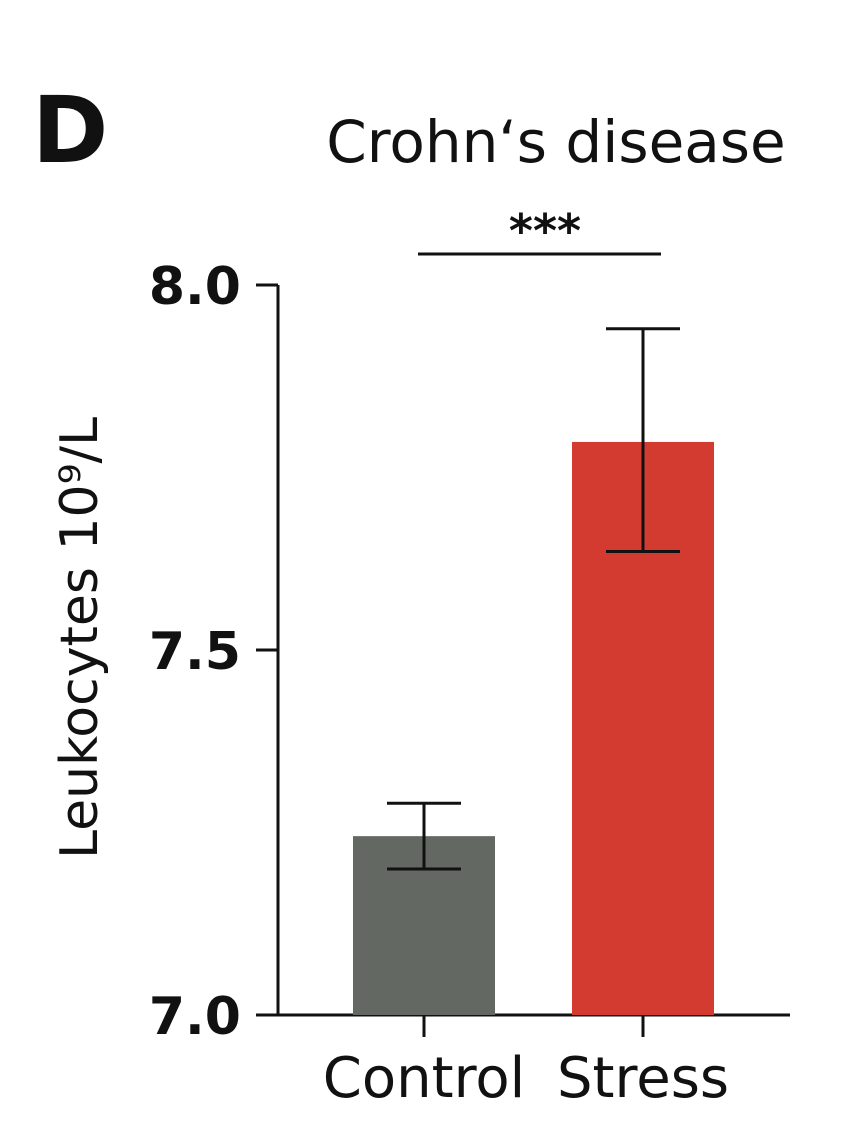 The image size is (842, 1142). What do you see at coordinates (643, 1078) in the screenshot?
I see `x-tick-label-stress: Stress` at bounding box center [643, 1078].